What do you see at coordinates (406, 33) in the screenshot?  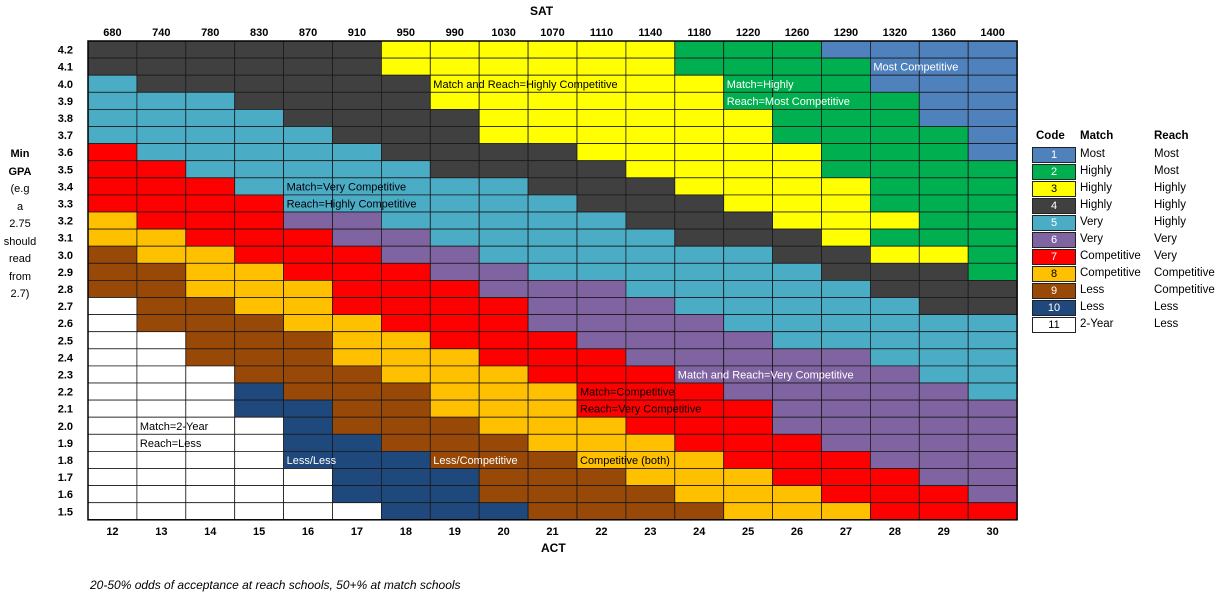 I see `sat-tick-label: 950` at bounding box center [406, 33].